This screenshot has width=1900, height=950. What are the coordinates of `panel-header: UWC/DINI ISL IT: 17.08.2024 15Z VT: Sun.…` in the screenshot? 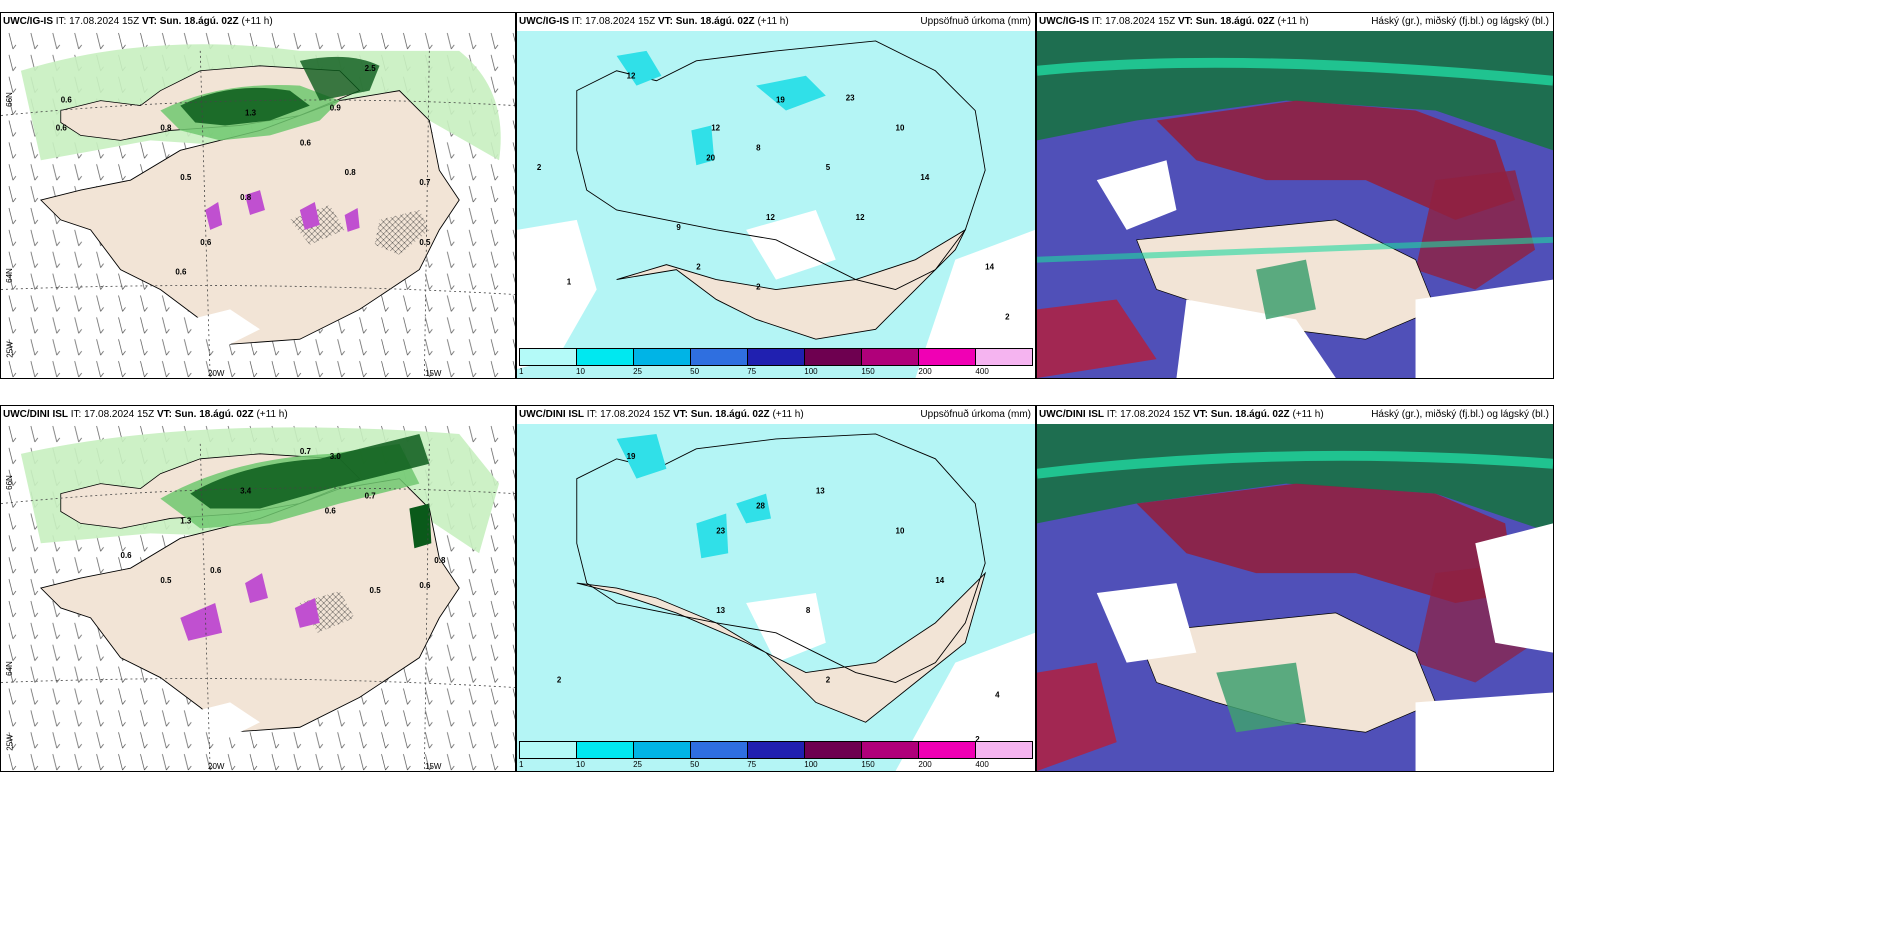 It's located at (258, 415).